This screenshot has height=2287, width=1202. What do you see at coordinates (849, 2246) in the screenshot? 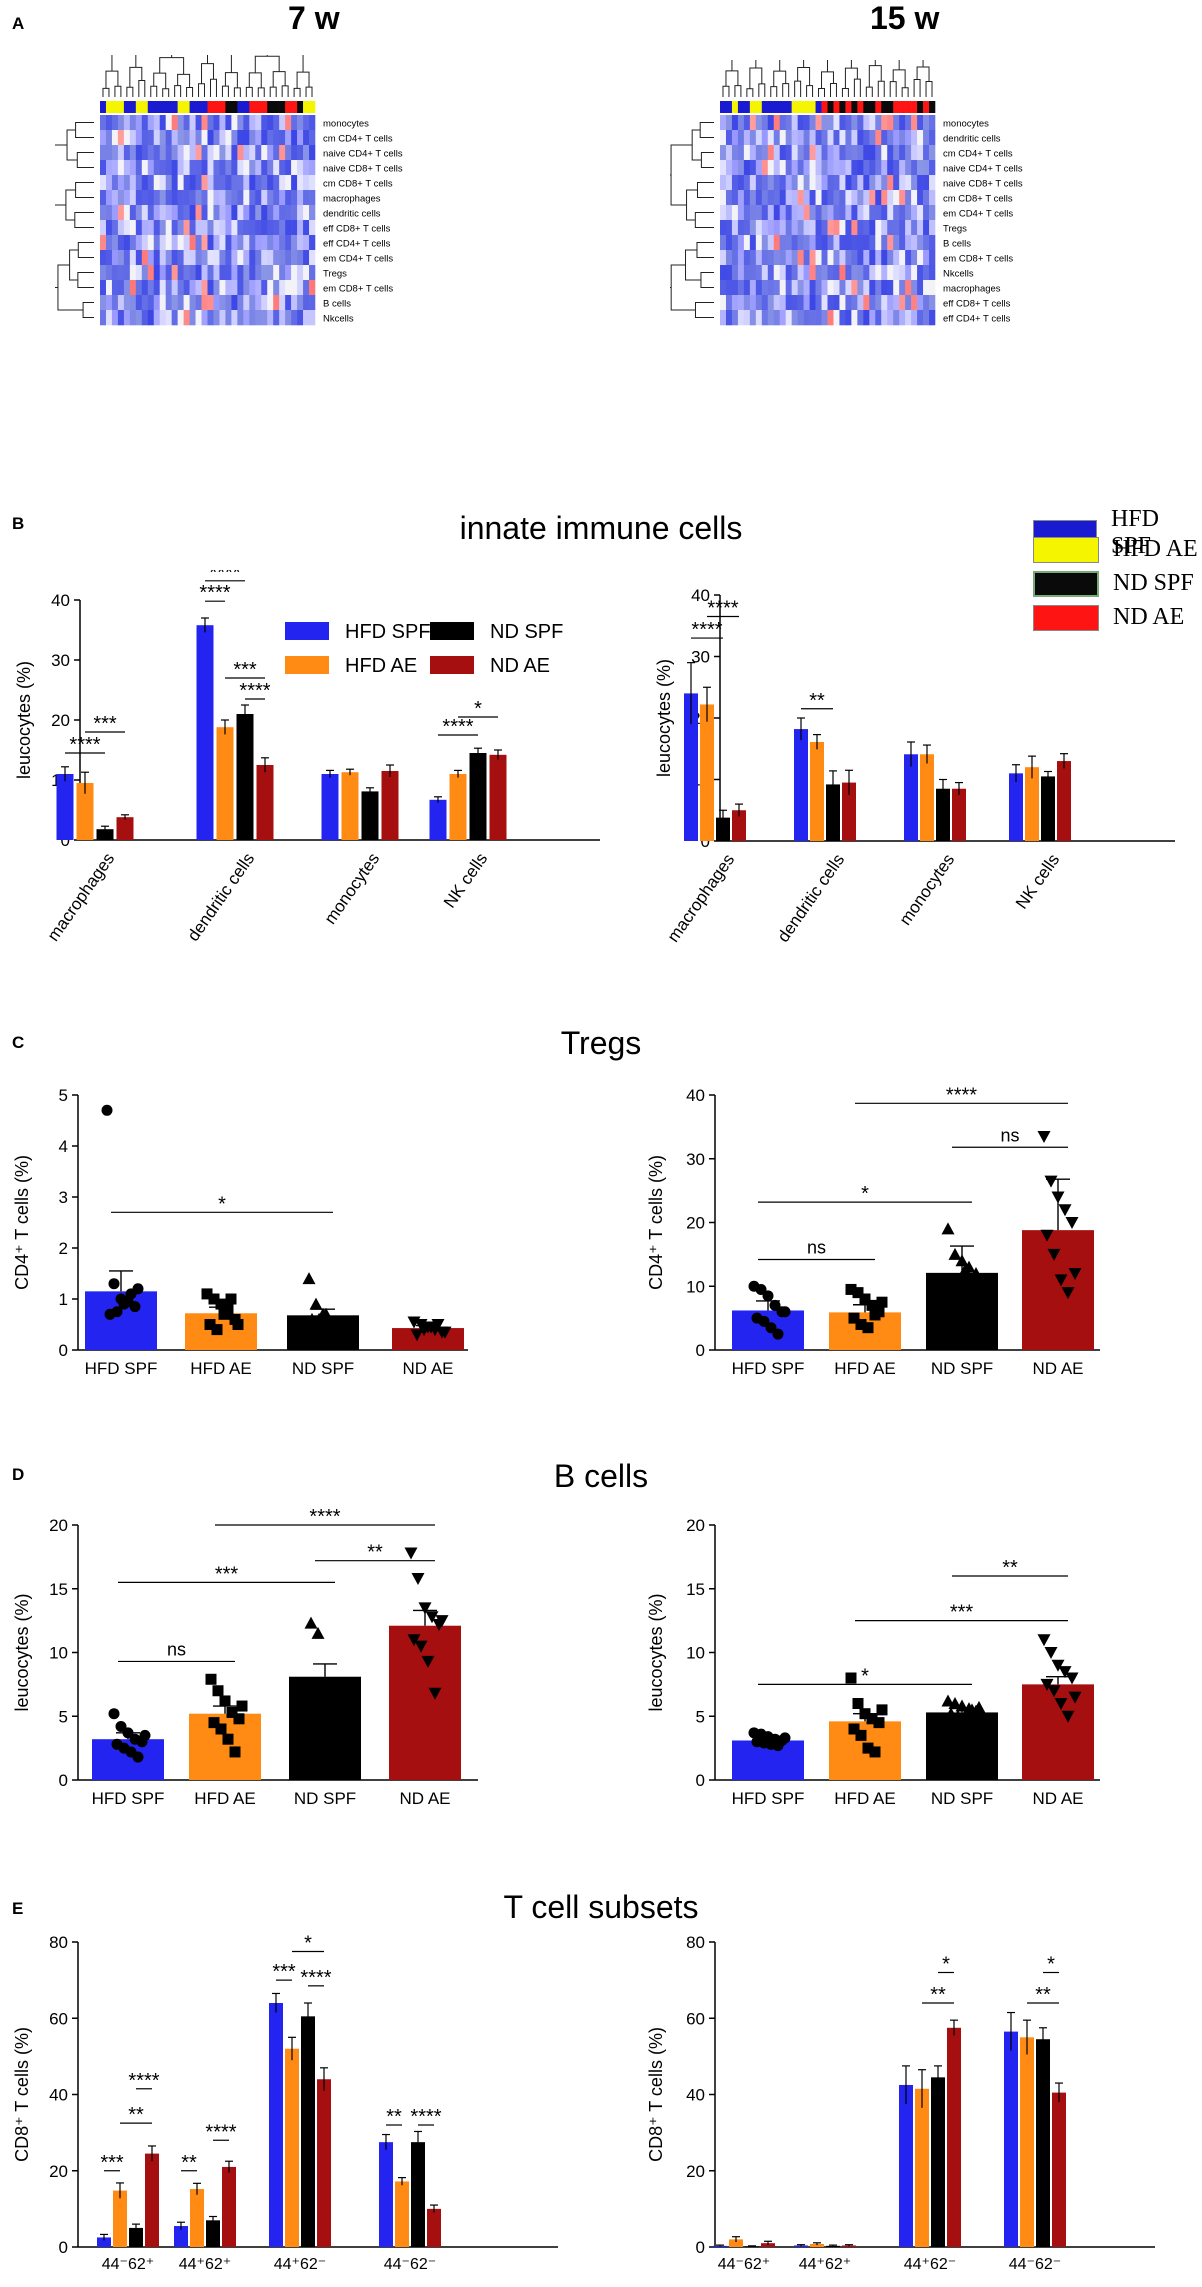
I see `bar-nd-ae` at bounding box center [849, 2246].